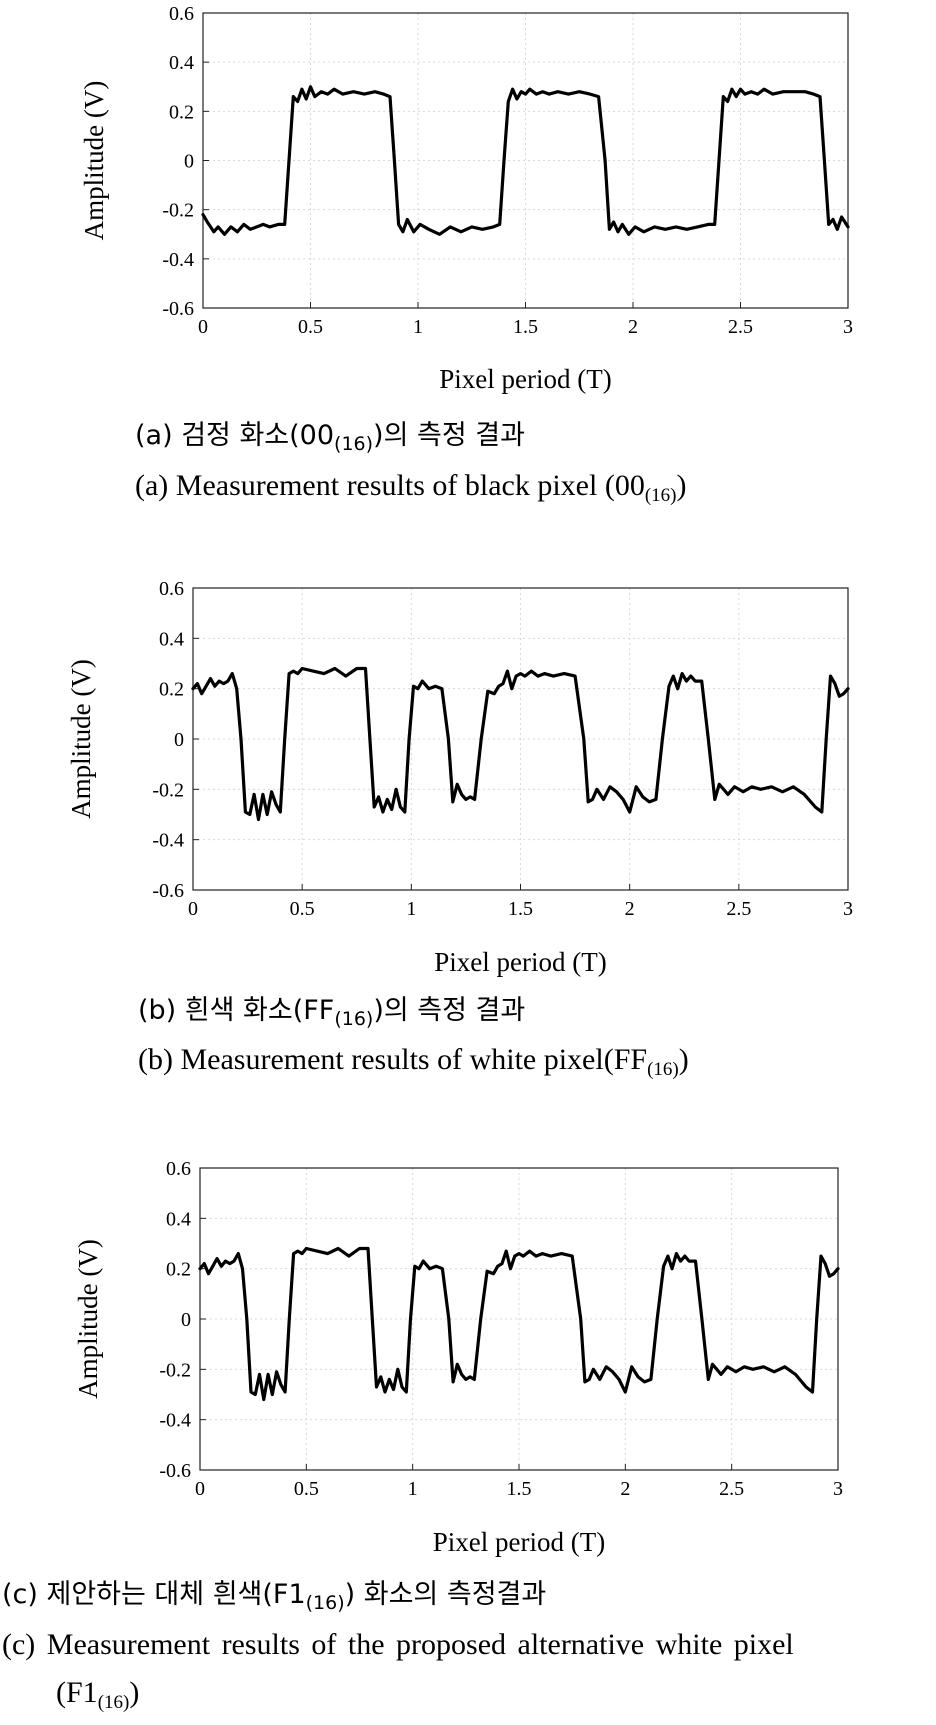 This screenshot has height=1725, width=936. Describe the element at coordinates (681, 485) in the screenshot. I see `caption-a-english-post: )` at that location.